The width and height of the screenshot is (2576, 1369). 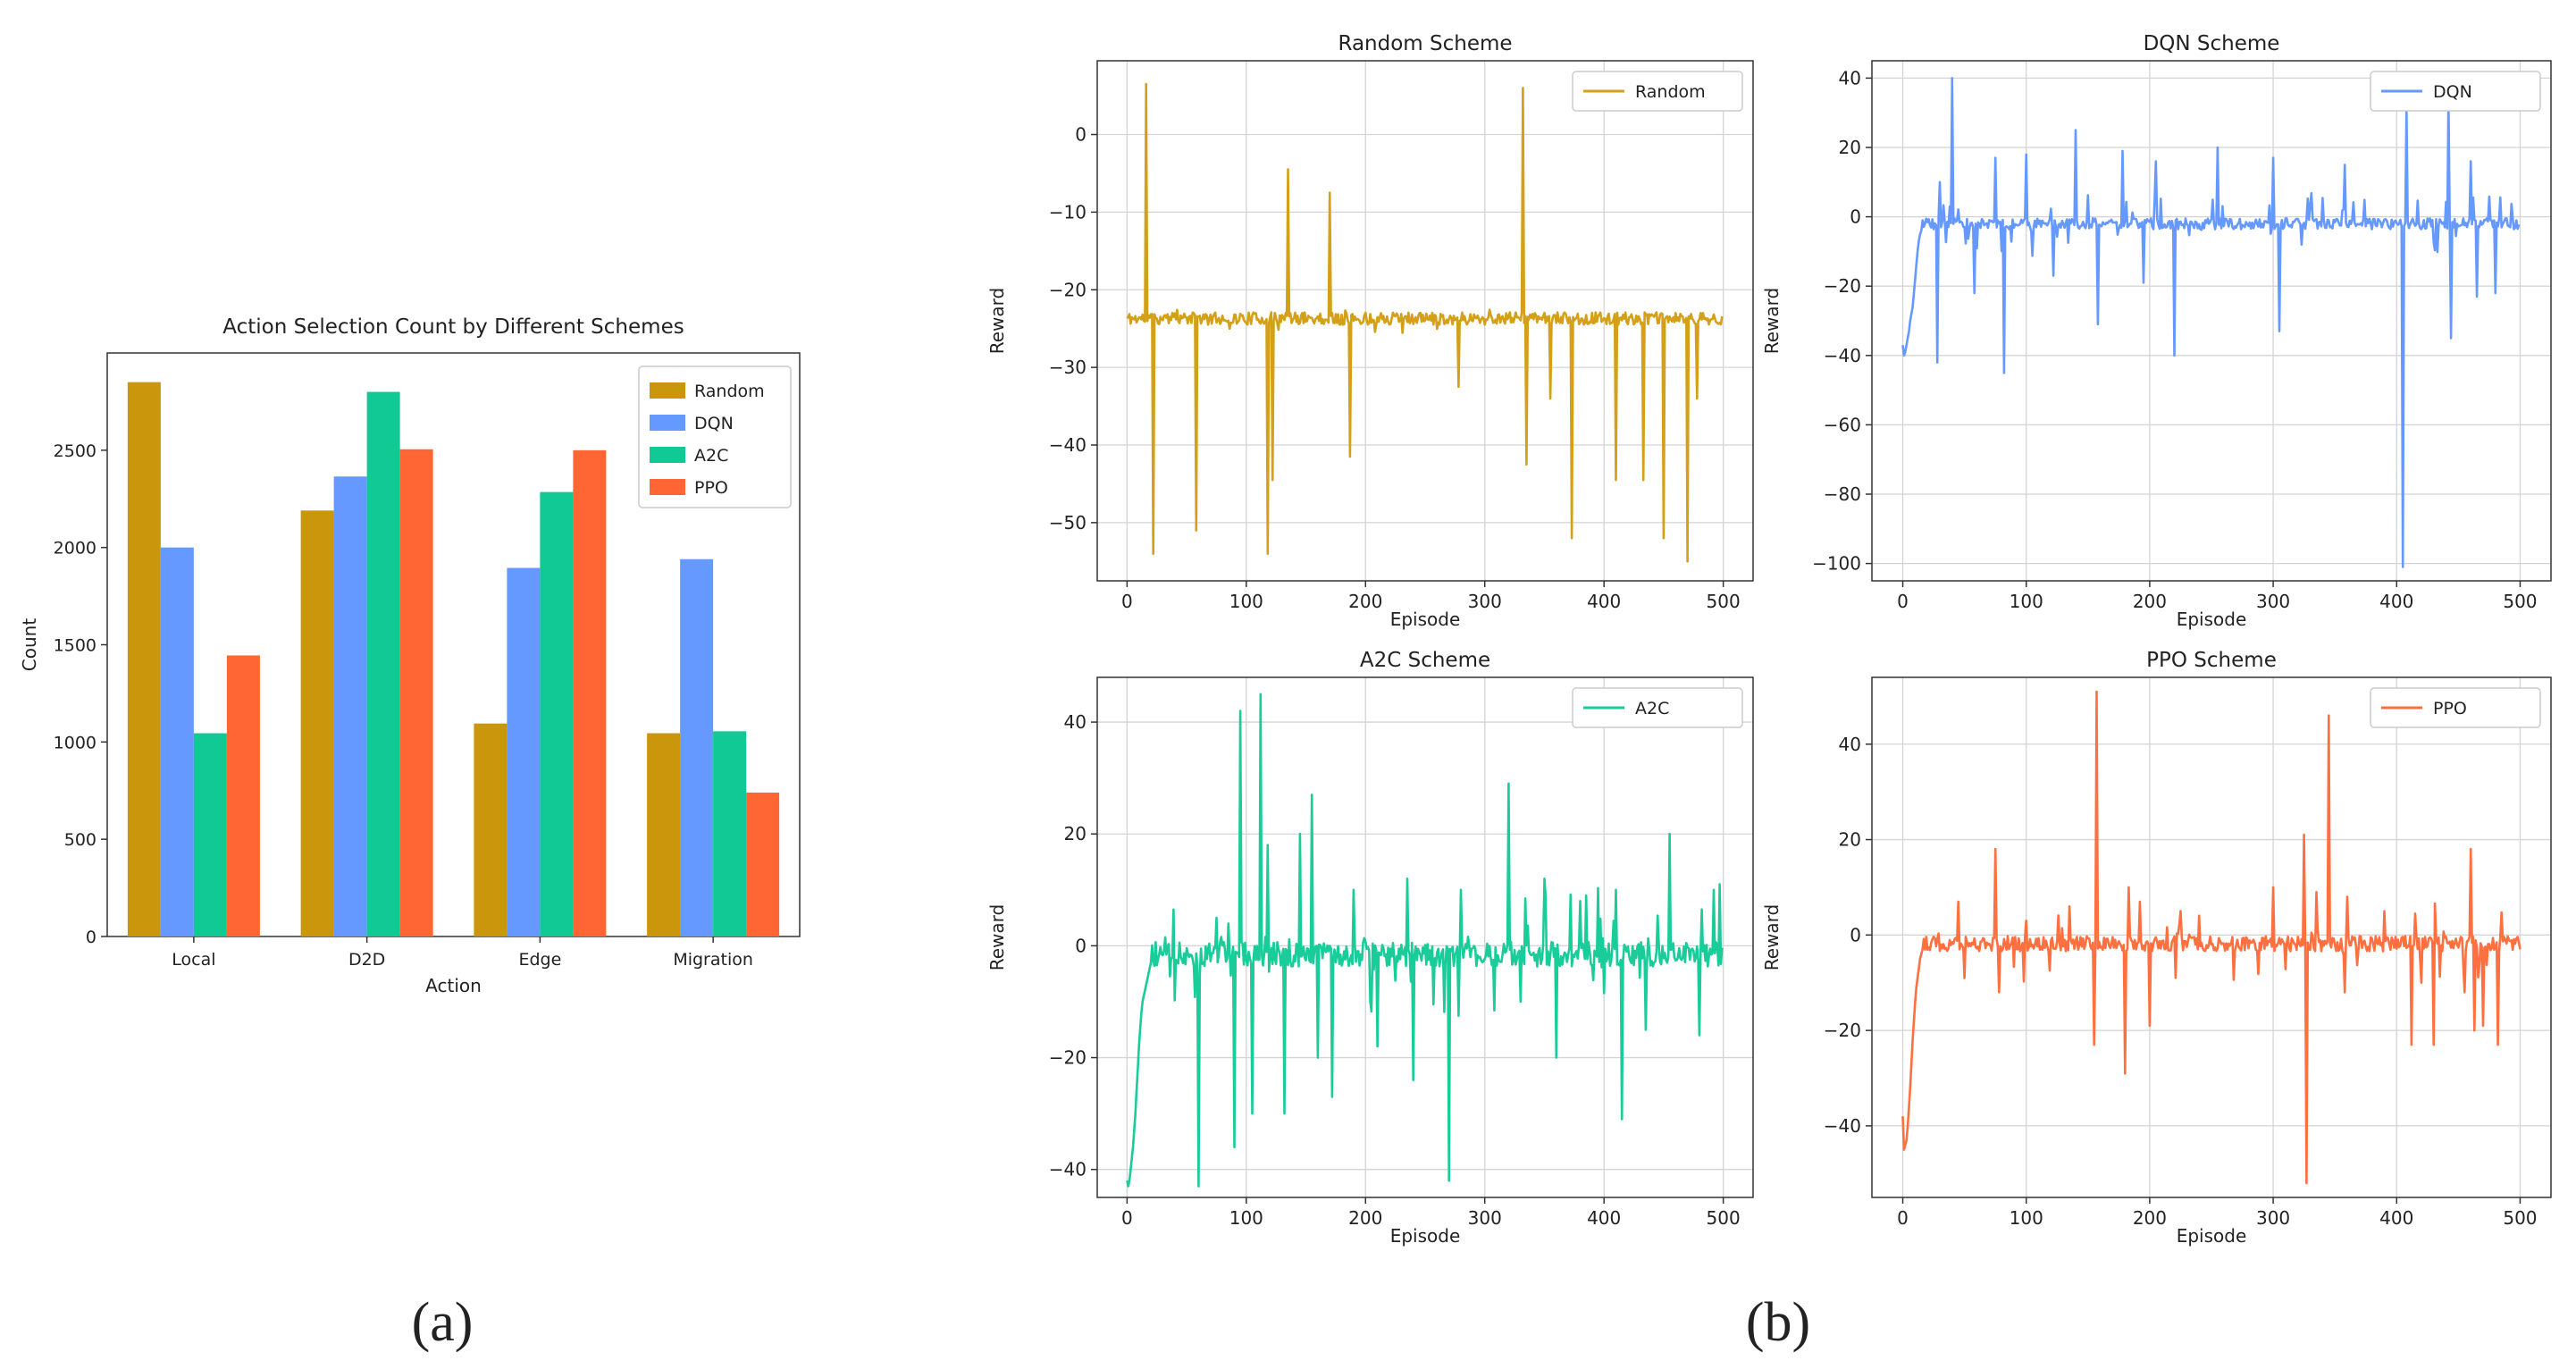 I want to click on legend-label: DQN, so click(x=714, y=423).